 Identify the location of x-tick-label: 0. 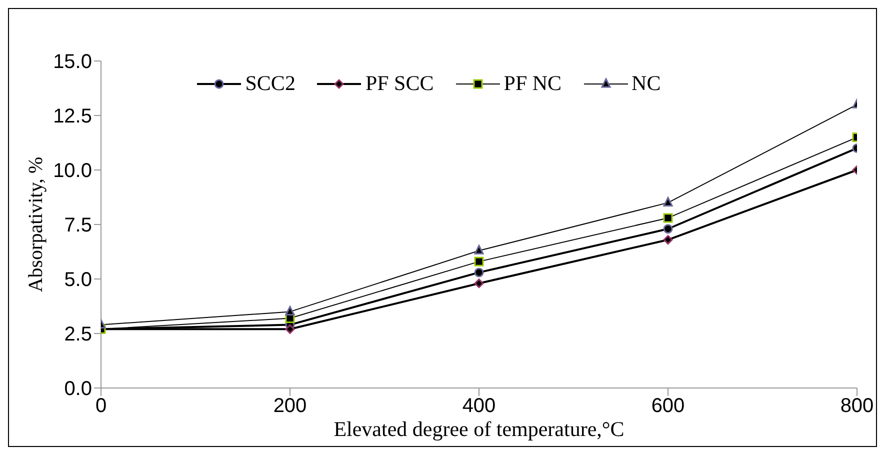
(101, 406).